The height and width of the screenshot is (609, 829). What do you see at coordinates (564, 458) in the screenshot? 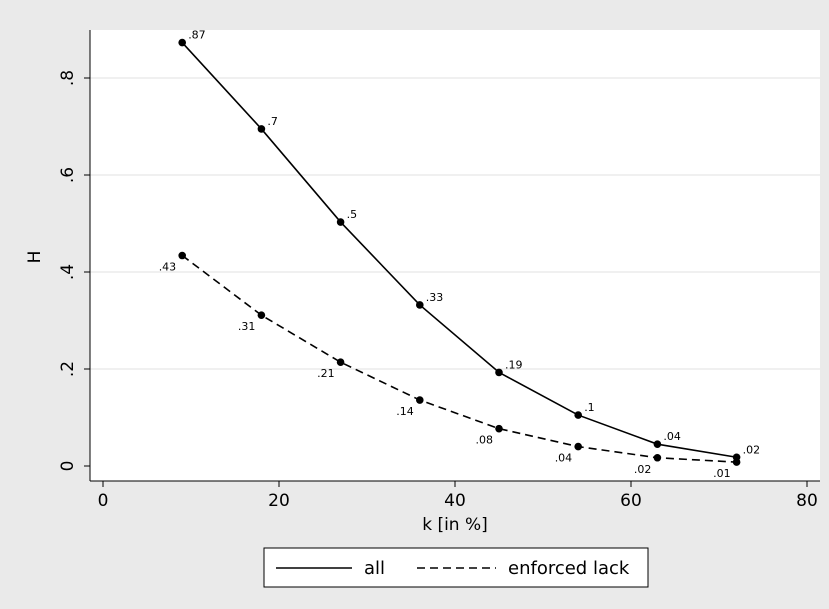
I see `data-label-enforced-lack-5: .04` at bounding box center [564, 458].